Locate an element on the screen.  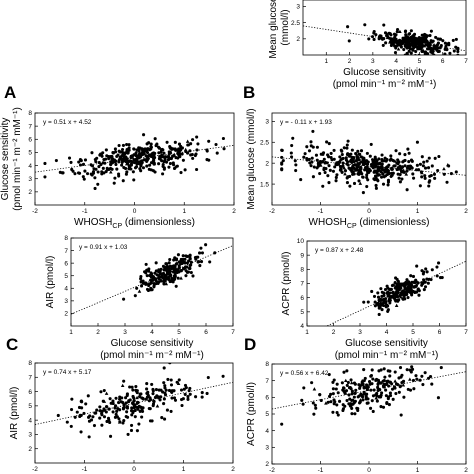
y-tick-label: 7 is located at coordinates (66, 251).